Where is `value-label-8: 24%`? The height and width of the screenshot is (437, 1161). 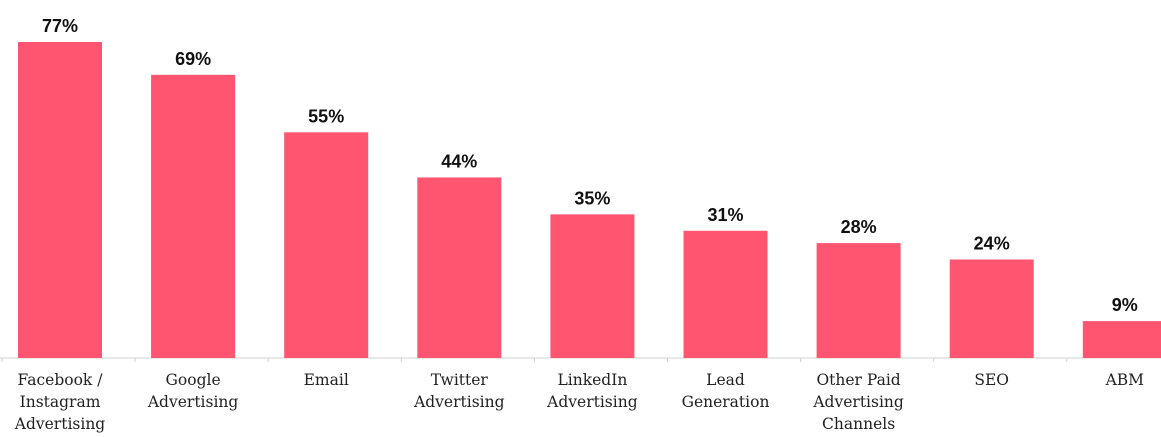 value-label-8: 24% is located at coordinates (992, 244).